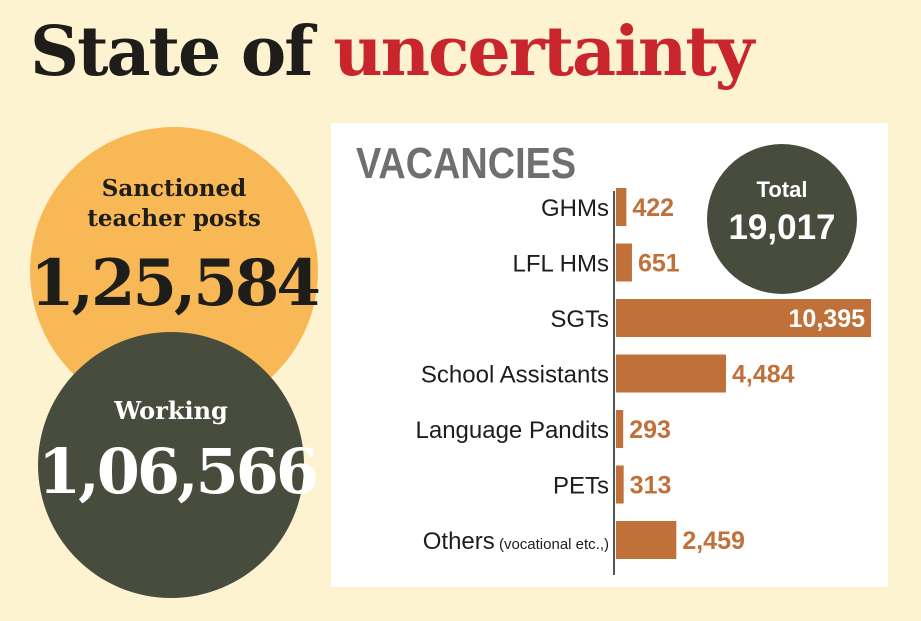 This screenshot has width=921, height=621. What do you see at coordinates (763, 375) in the screenshot?
I see `value-label: 4,484` at bounding box center [763, 375].